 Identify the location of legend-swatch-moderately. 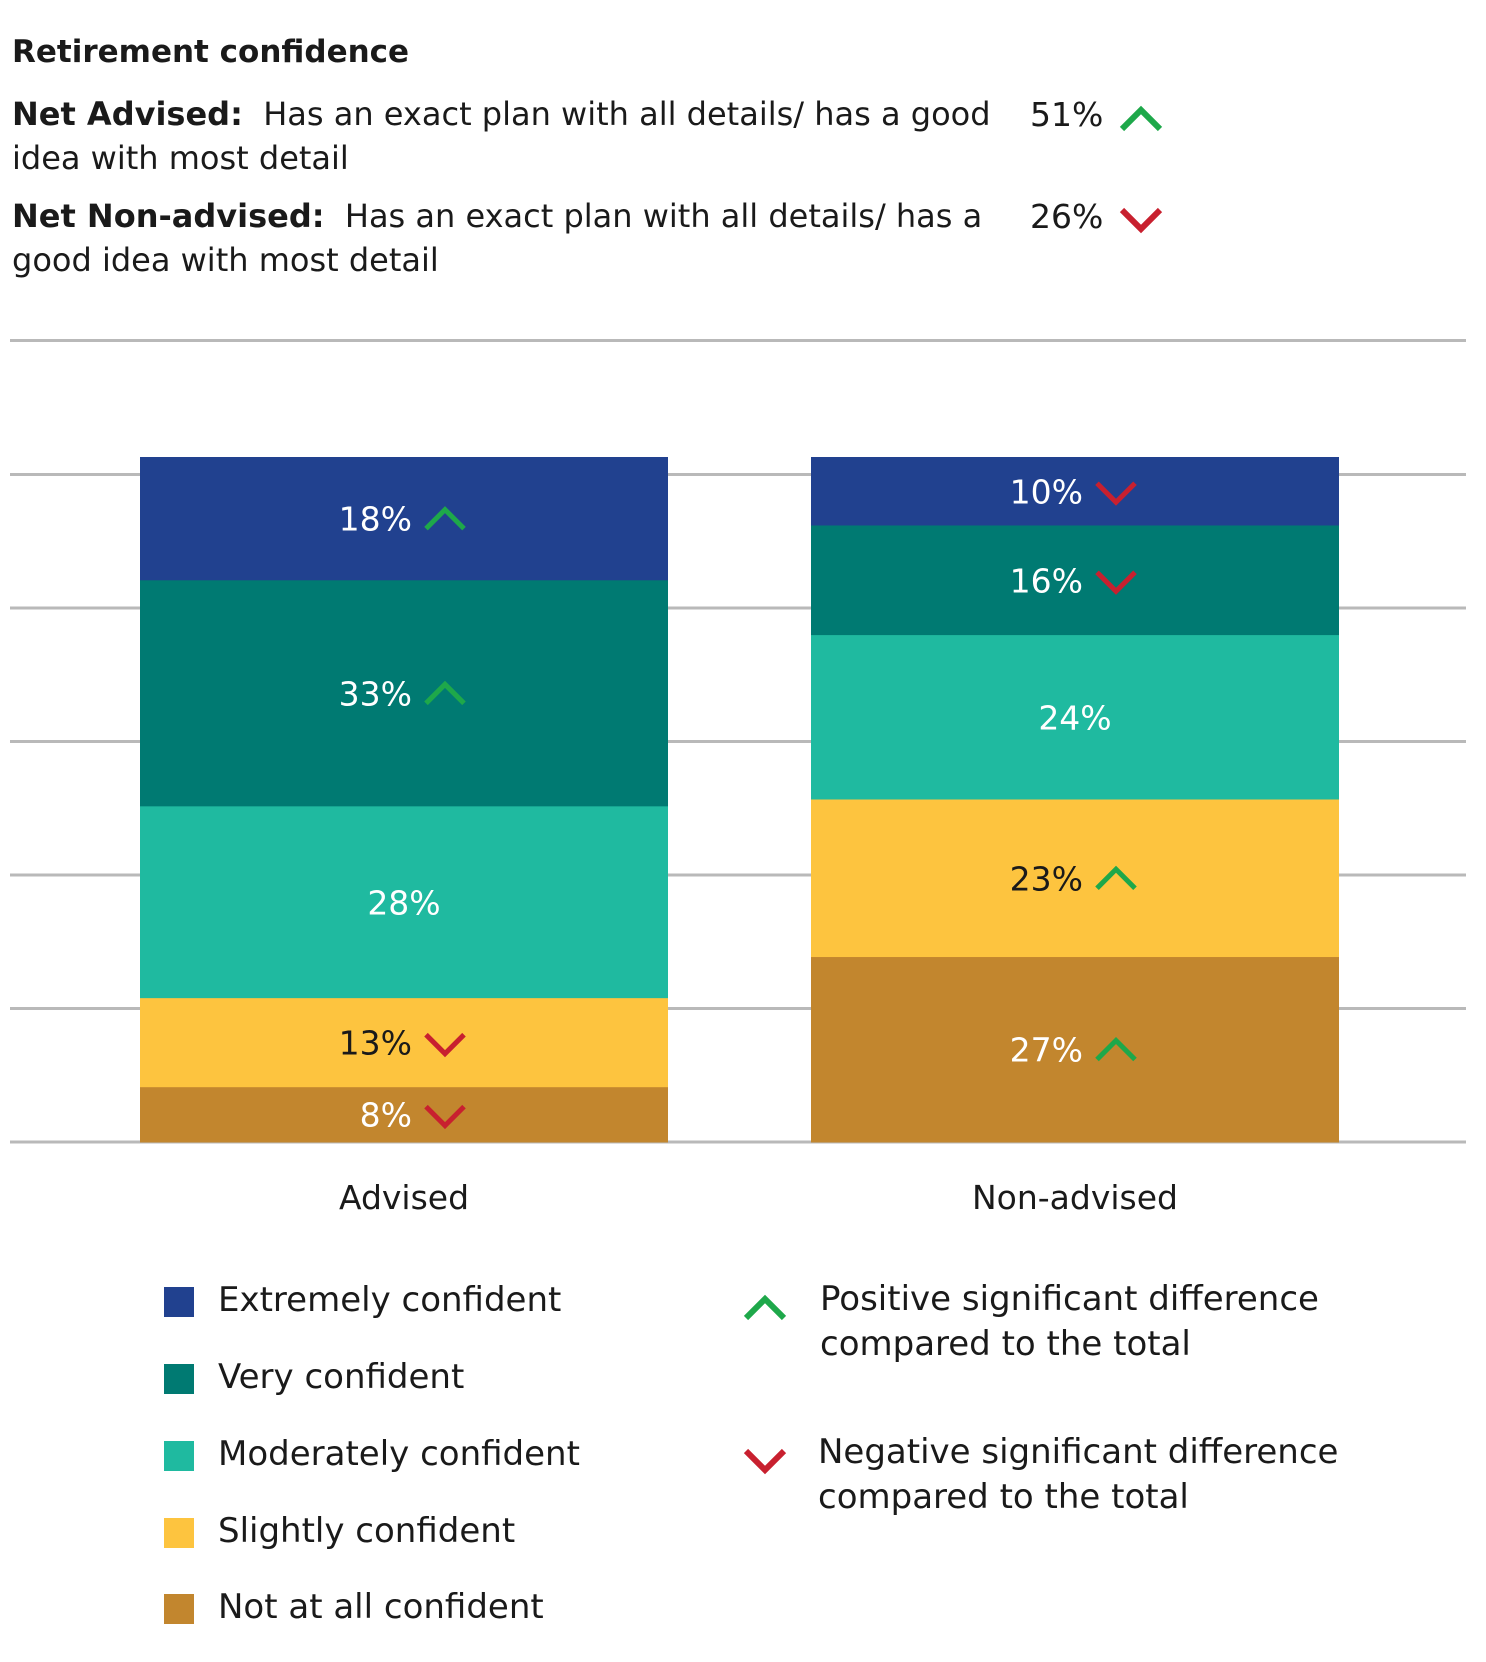
(179, 1456).